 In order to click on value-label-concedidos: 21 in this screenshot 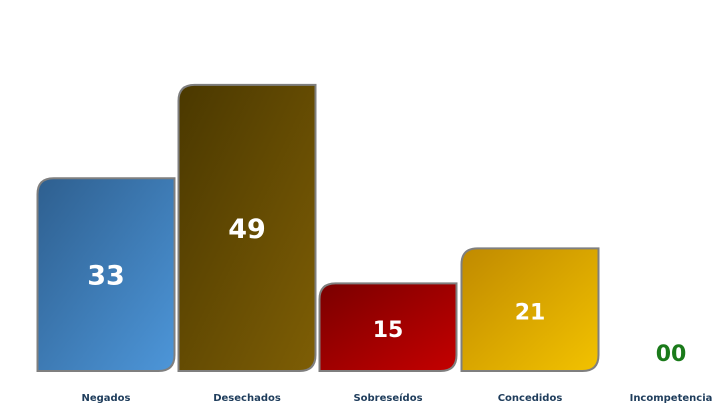, I will do `click(530, 313)`.